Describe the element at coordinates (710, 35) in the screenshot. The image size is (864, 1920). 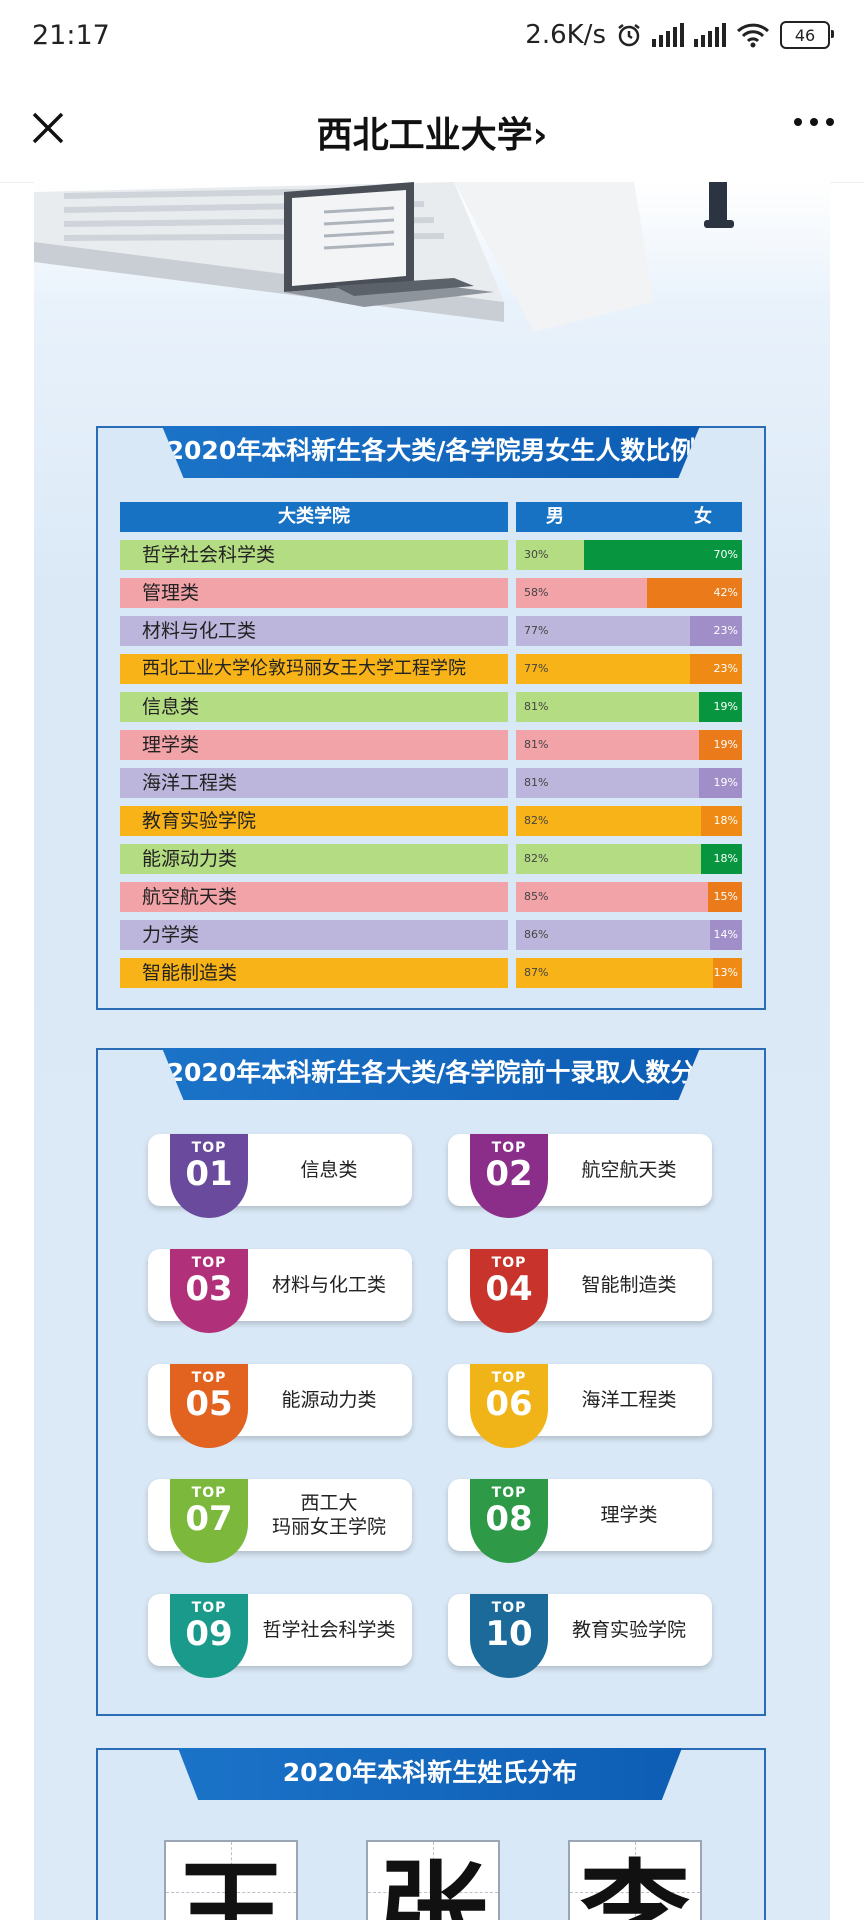
I see `hd-signal-icon` at that location.